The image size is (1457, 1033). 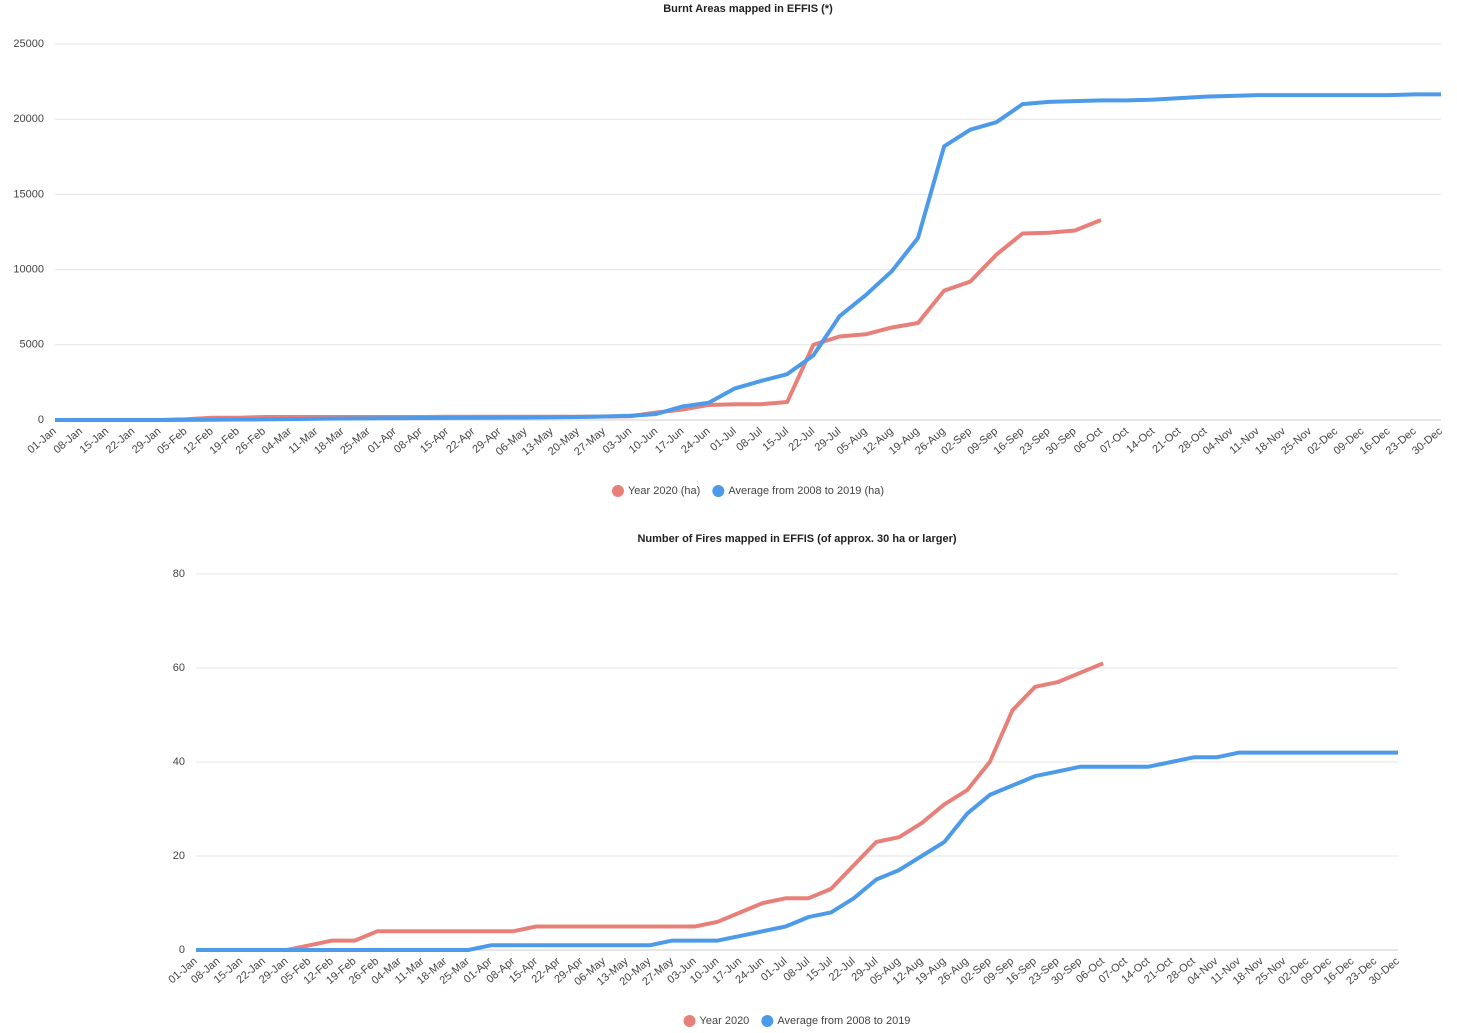 I want to click on x-tick-label: 22-Jul, so click(x=802, y=439).